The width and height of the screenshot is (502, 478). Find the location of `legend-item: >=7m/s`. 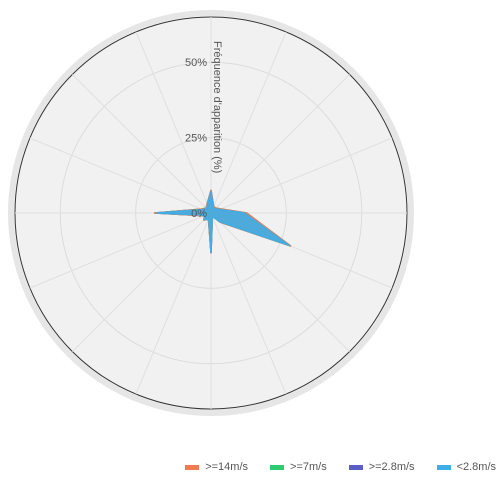

legend-item: >=7m/s is located at coordinates (298, 467).